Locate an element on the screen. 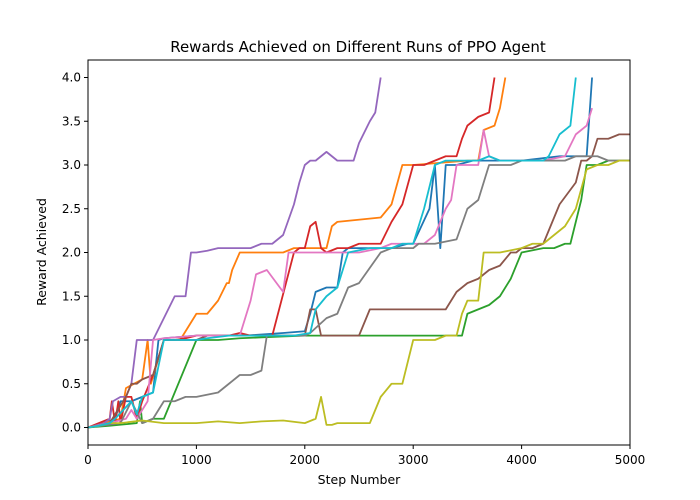  y-tick-label: 1.0 is located at coordinates (71, 340).